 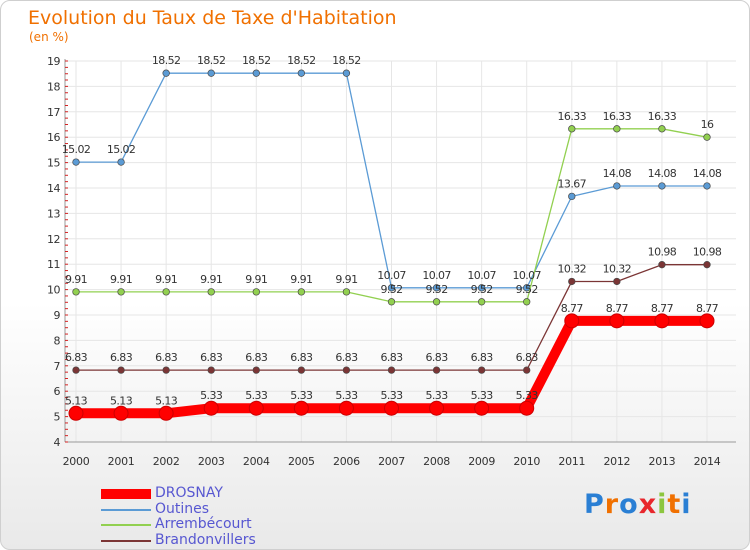 I want to click on logo-letter: x, so click(x=648, y=504).